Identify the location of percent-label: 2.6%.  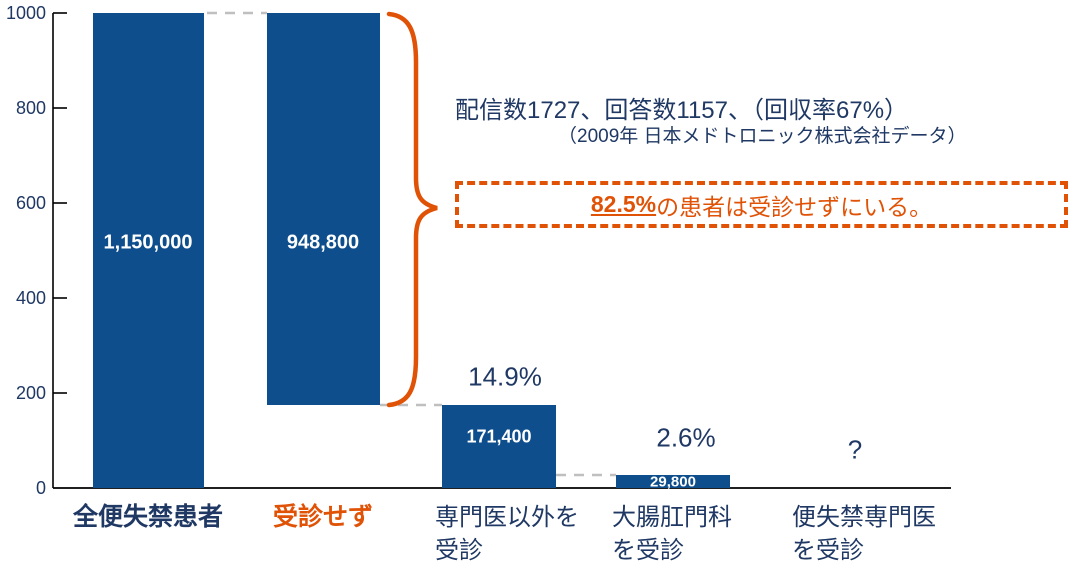
(686, 437).